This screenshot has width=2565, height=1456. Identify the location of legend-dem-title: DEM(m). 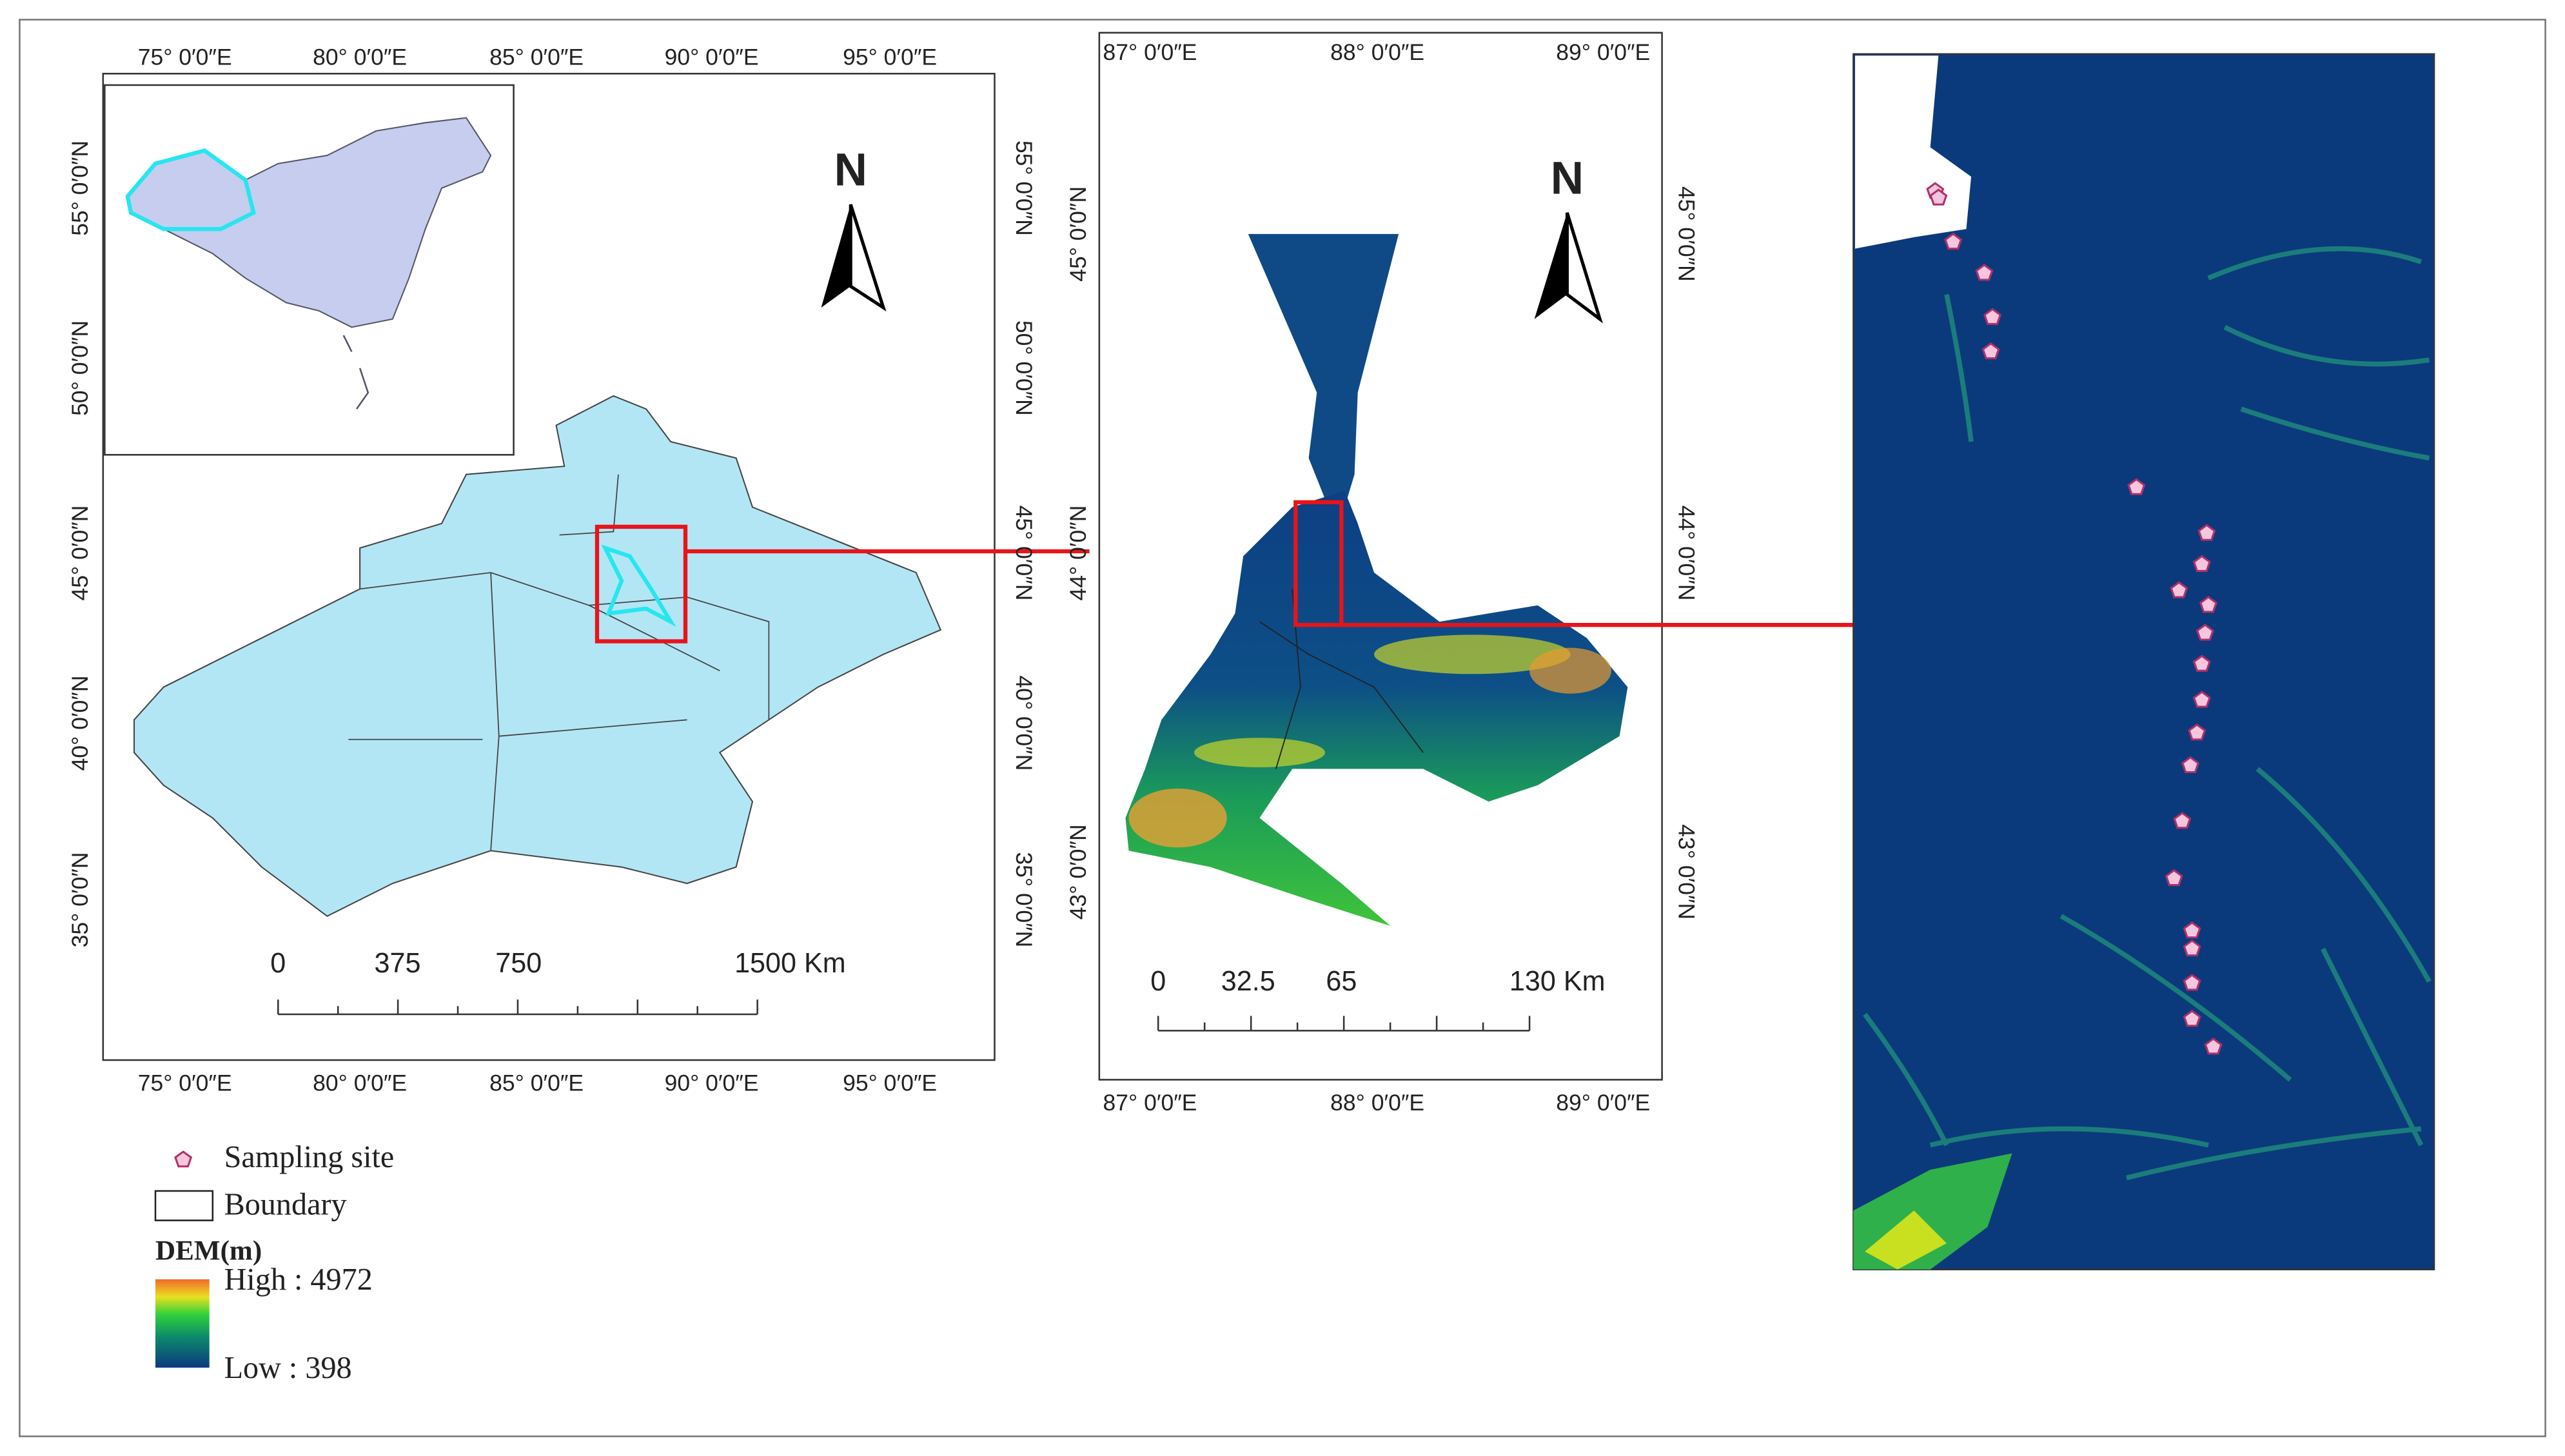
(208, 1250).